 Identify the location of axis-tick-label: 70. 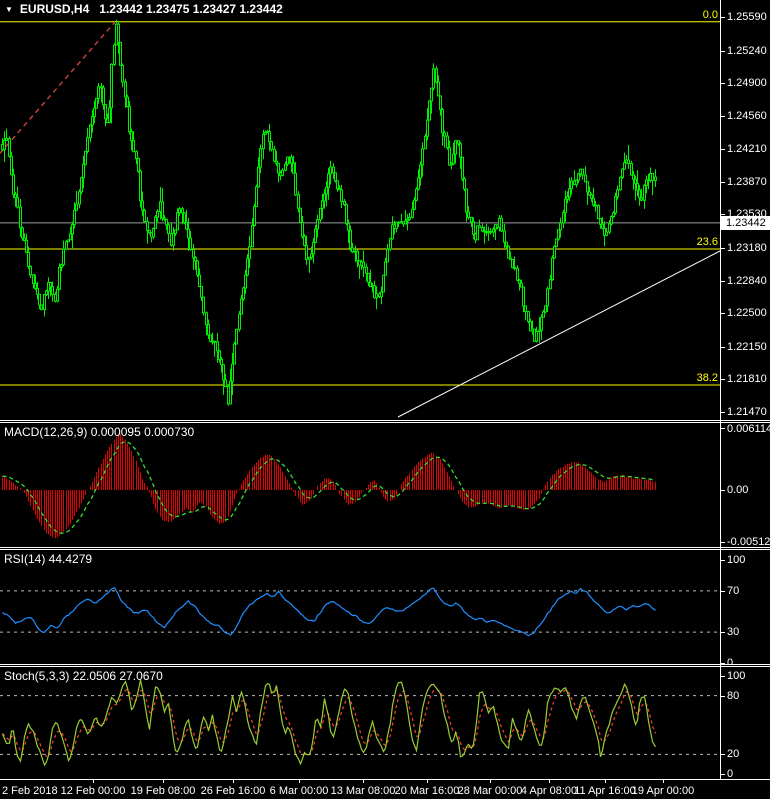
(733, 591).